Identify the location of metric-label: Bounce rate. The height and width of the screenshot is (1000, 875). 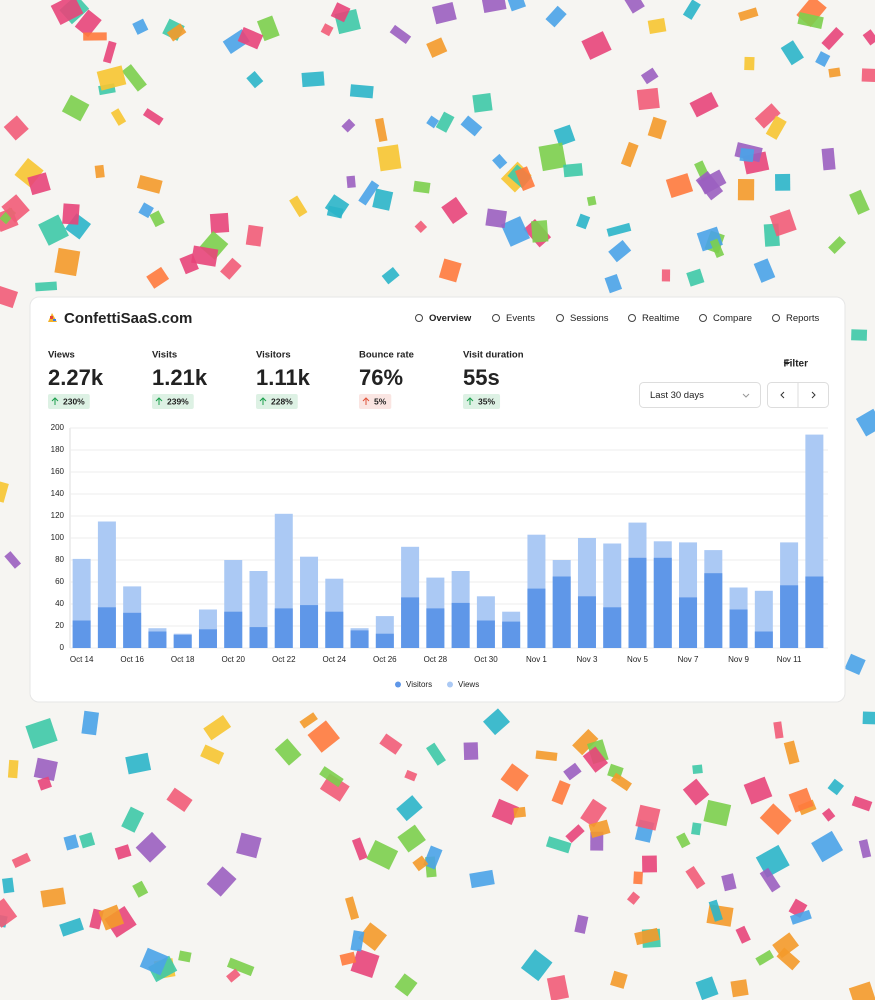
(386, 355).